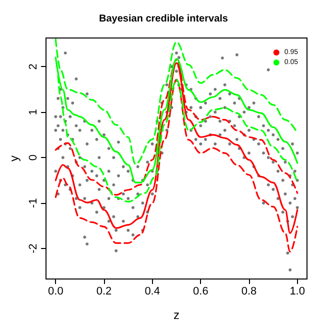 This screenshot has height=327, width=327. What do you see at coordinates (152, 292) in the screenshot?
I see `x-tick-label: 0.4` at bounding box center [152, 292].